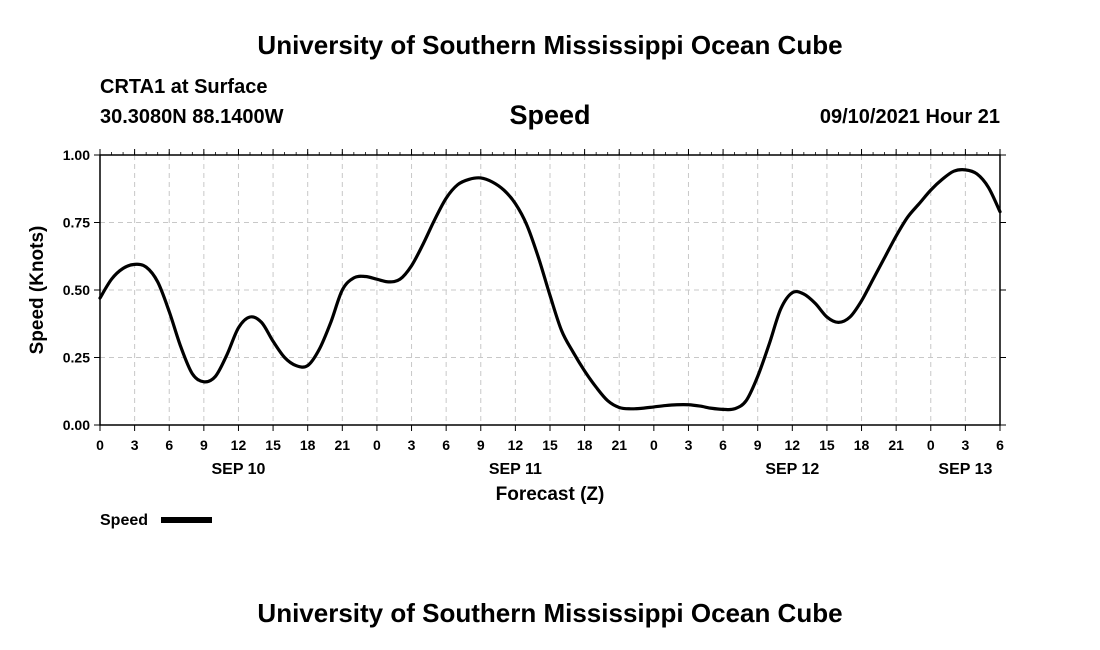  I want to click on y-axis-title: Speed (Knots), so click(37, 290).